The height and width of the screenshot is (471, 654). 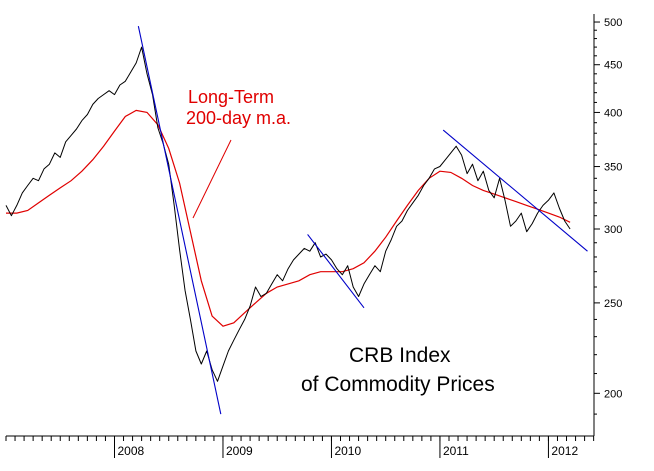 What do you see at coordinates (613, 394) in the screenshot?
I see `y-tick-label: 200` at bounding box center [613, 394].